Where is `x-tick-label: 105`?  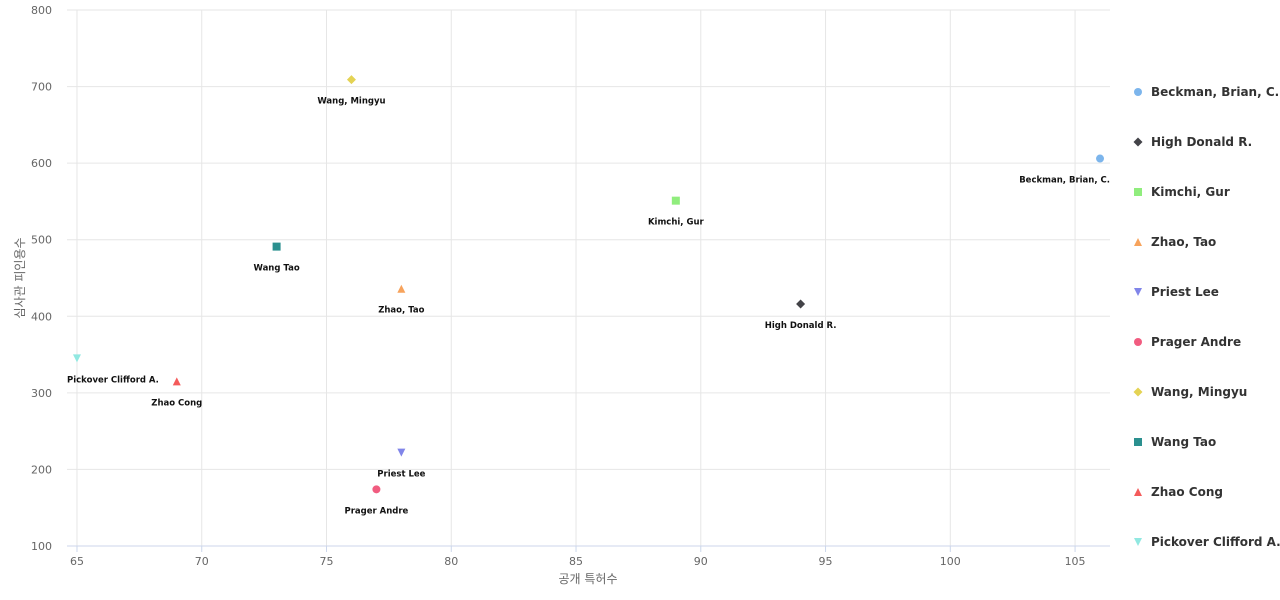 x-tick-label: 105 is located at coordinates (1075, 561).